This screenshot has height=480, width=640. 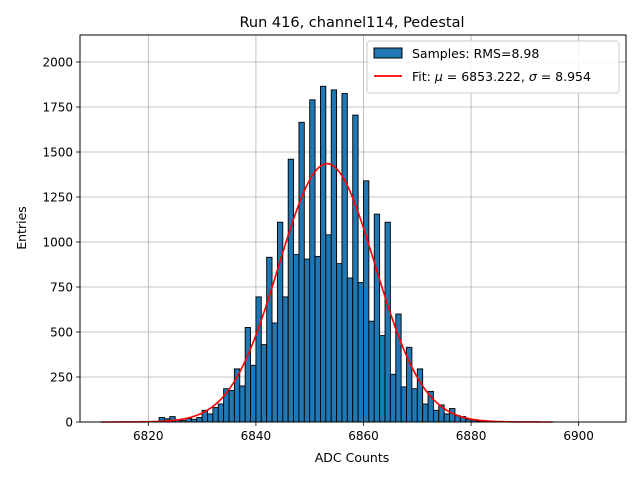 What do you see at coordinates (471, 436) in the screenshot?
I see `x-tick-label: 6880` at bounding box center [471, 436].